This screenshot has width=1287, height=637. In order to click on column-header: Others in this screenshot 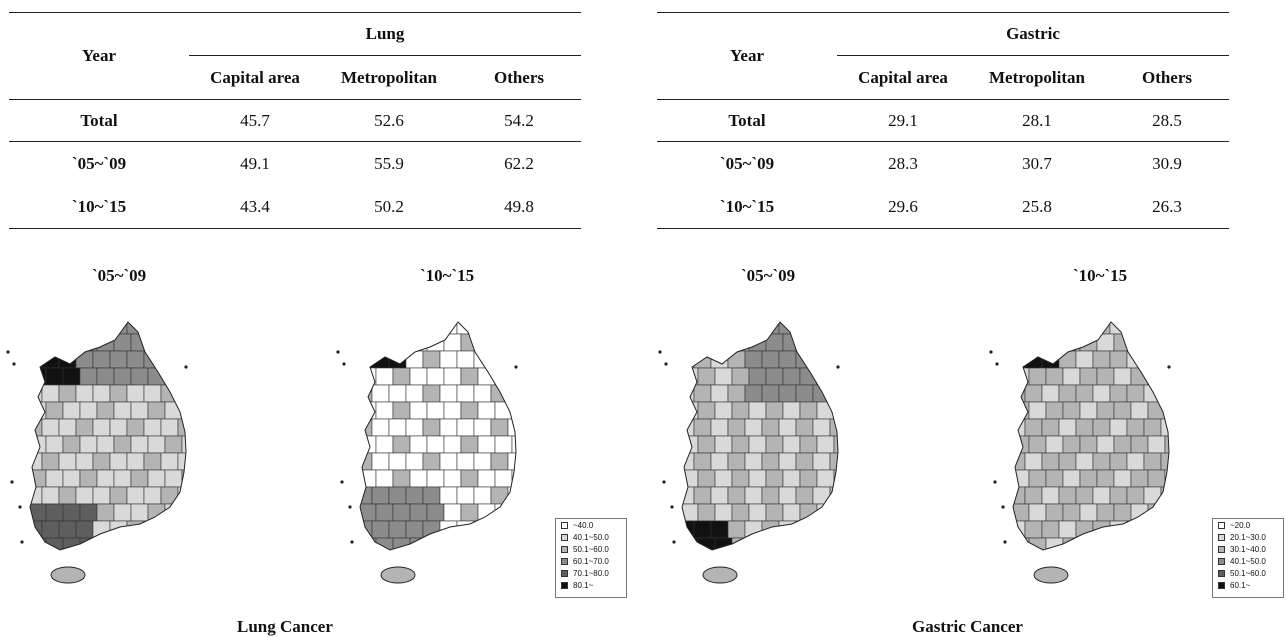, I will do `click(519, 77)`.